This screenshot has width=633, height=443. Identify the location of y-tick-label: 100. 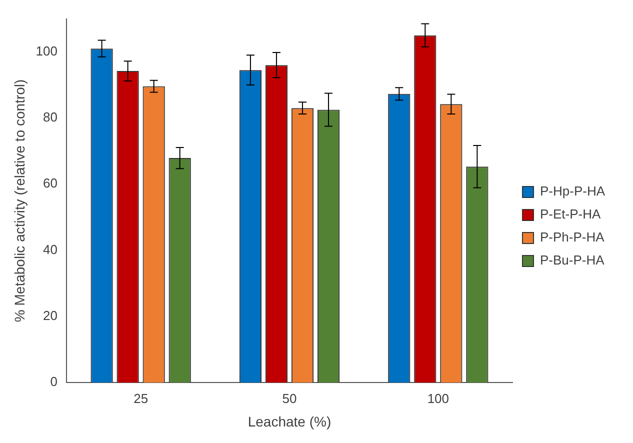
(47, 50).